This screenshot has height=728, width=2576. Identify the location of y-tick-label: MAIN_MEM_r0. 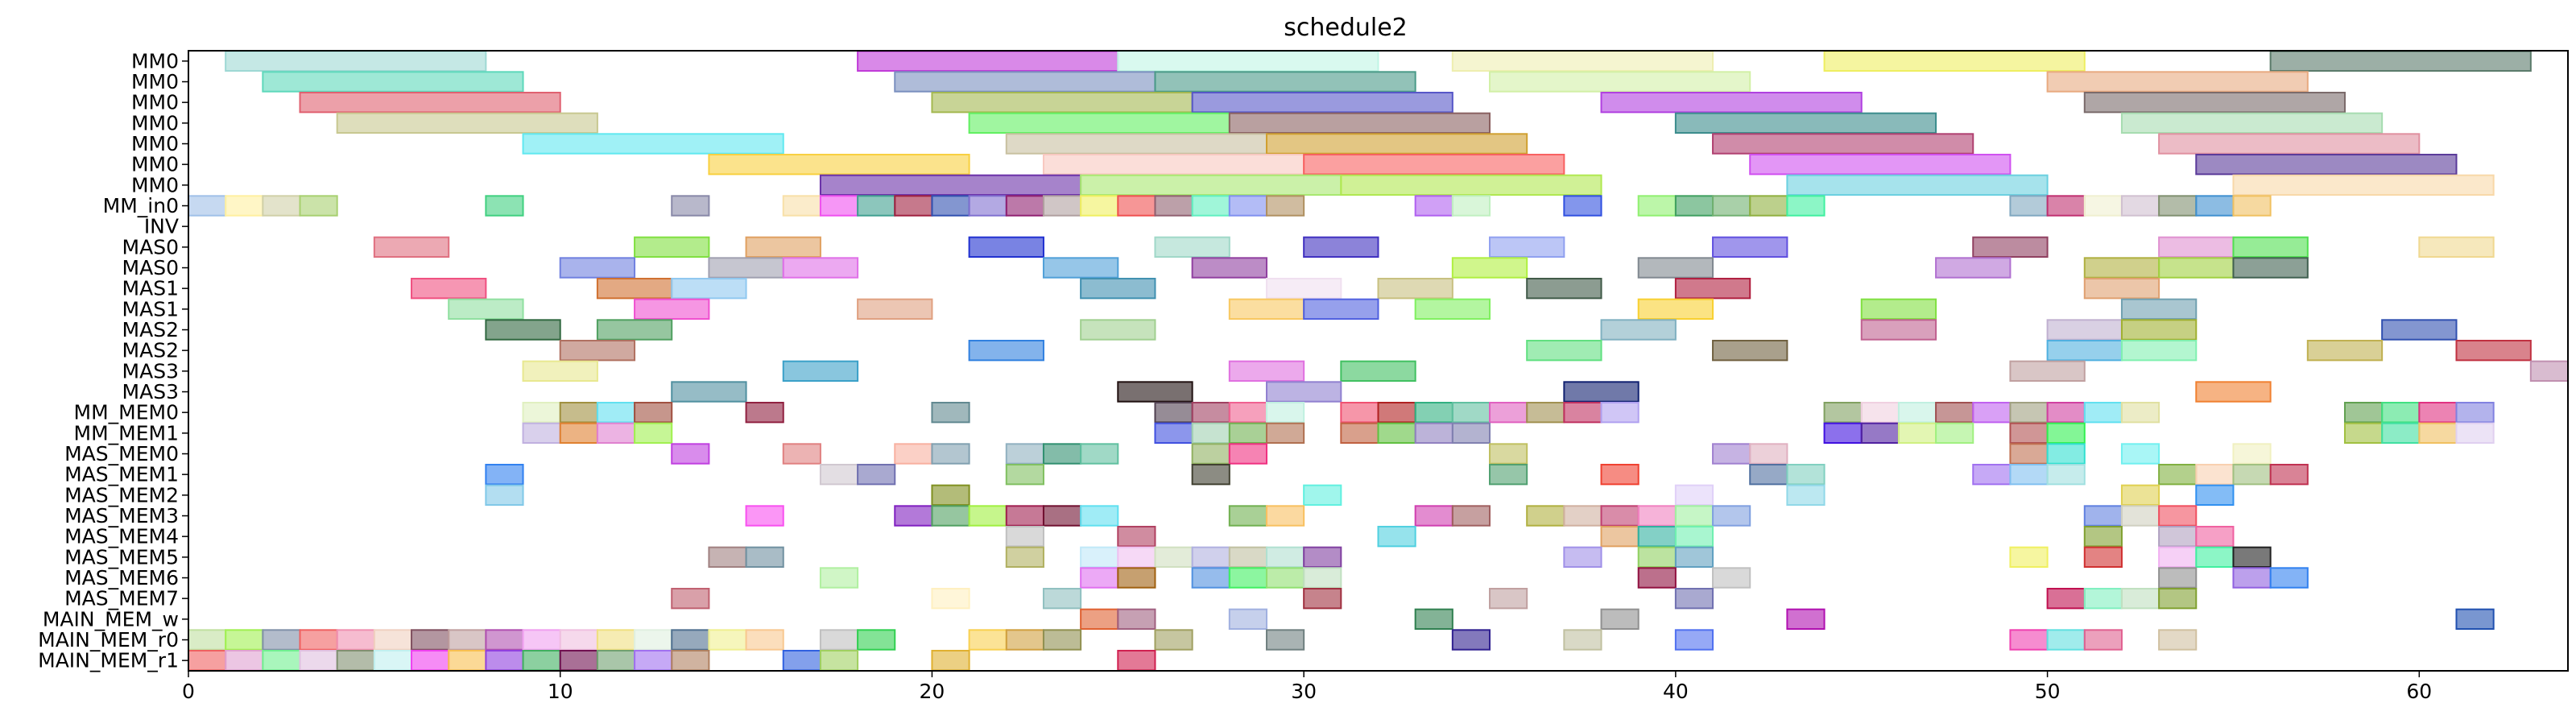
(108, 640).